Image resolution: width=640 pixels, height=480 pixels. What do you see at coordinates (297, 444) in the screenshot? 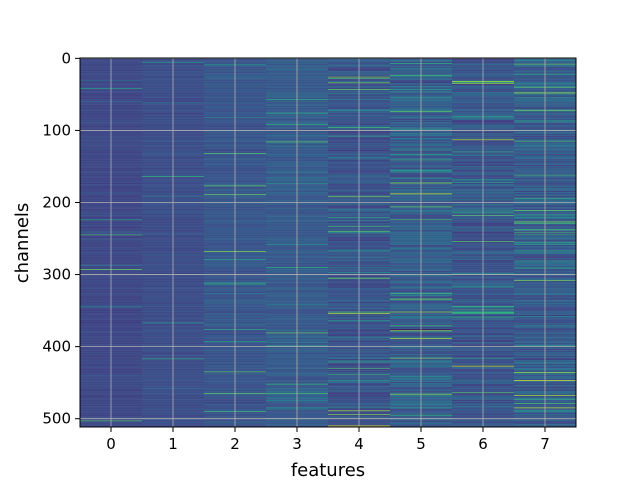
I see `x-tick-label: 3` at bounding box center [297, 444].